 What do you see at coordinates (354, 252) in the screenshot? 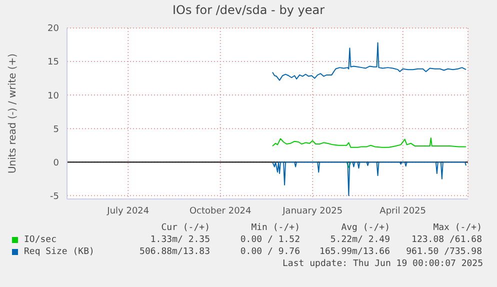
I see `text: 165.99m/13.66` at bounding box center [354, 252].